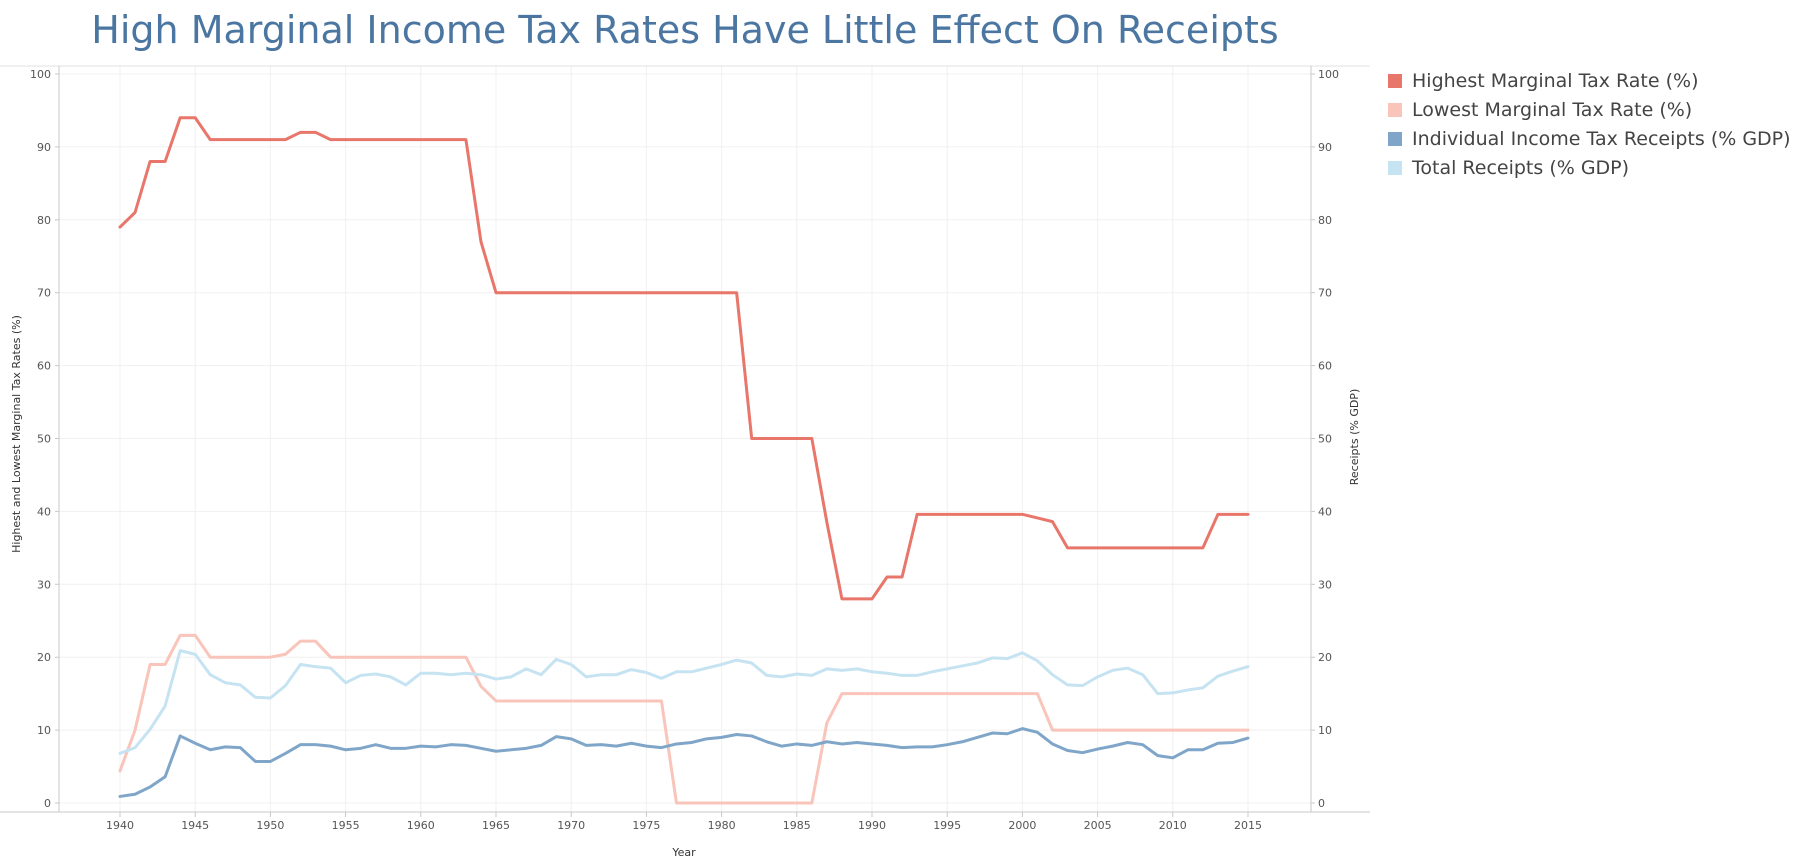 This screenshot has width=1799, height=863. Describe the element at coordinates (1325, 730) in the screenshot. I see `y-tick-label-right: 10` at that location.